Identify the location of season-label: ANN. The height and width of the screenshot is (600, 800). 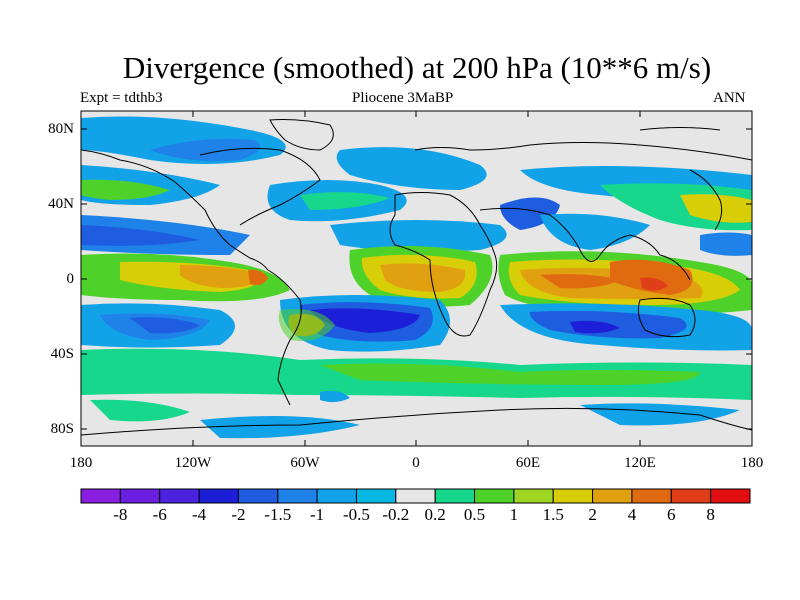
(729, 98).